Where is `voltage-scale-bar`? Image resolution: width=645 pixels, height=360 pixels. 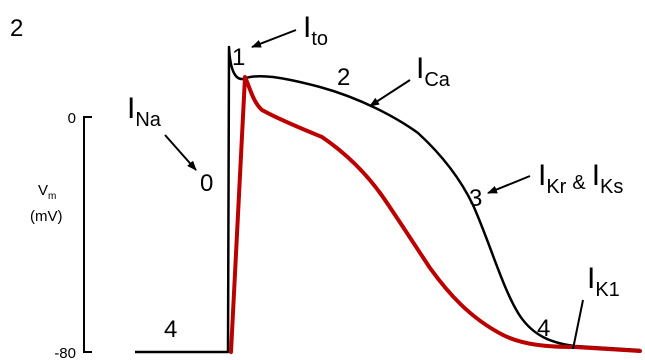 voltage-scale-bar is located at coordinates (88, 234).